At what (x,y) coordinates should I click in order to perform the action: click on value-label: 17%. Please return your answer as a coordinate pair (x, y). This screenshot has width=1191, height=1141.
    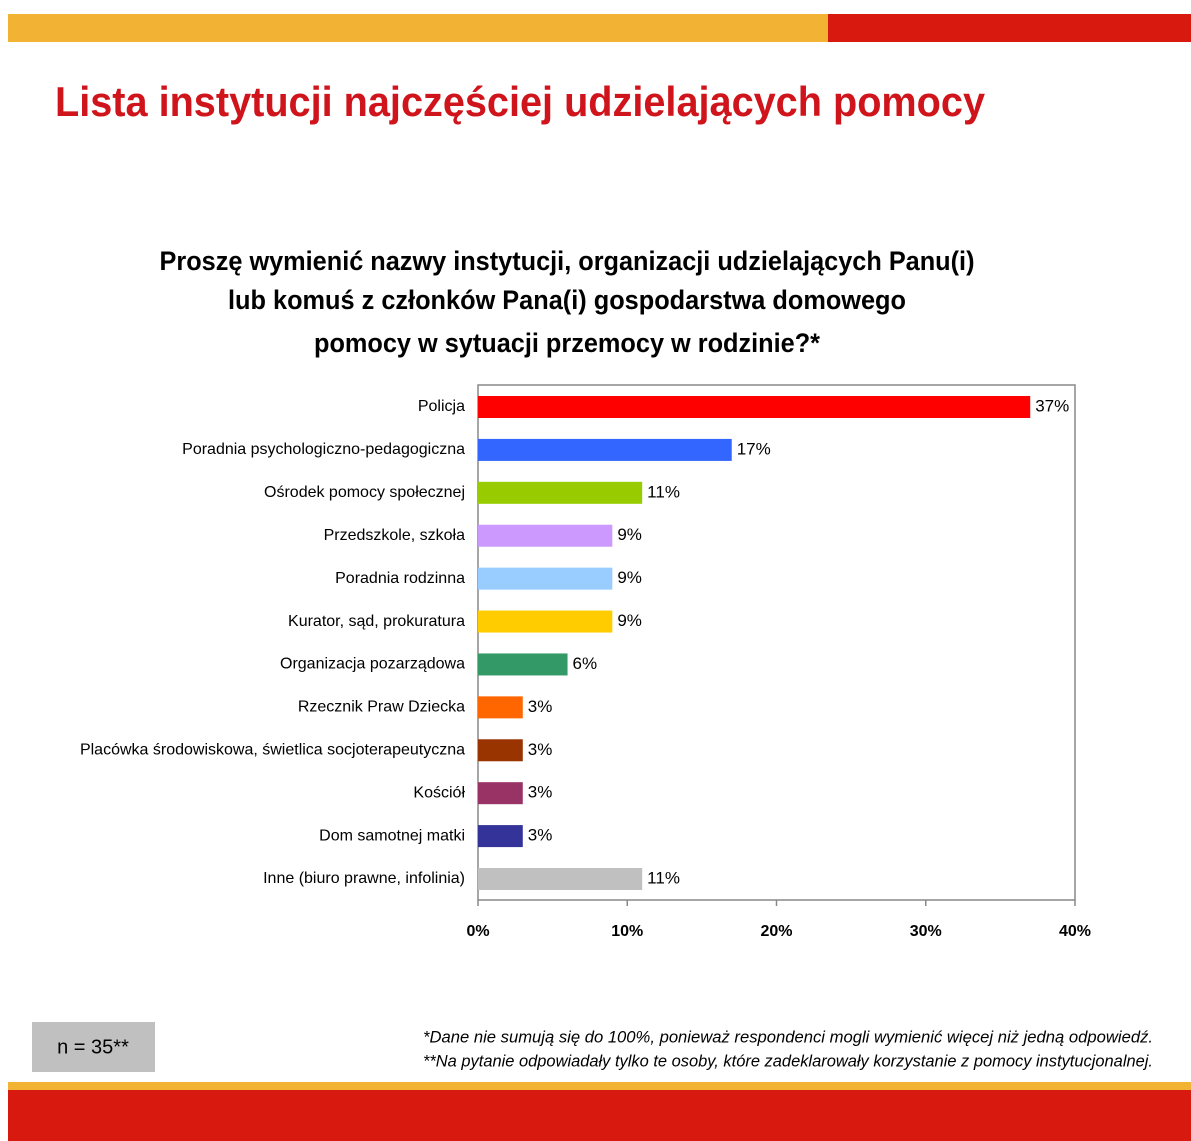
    Looking at the image, I should click on (754, 448).